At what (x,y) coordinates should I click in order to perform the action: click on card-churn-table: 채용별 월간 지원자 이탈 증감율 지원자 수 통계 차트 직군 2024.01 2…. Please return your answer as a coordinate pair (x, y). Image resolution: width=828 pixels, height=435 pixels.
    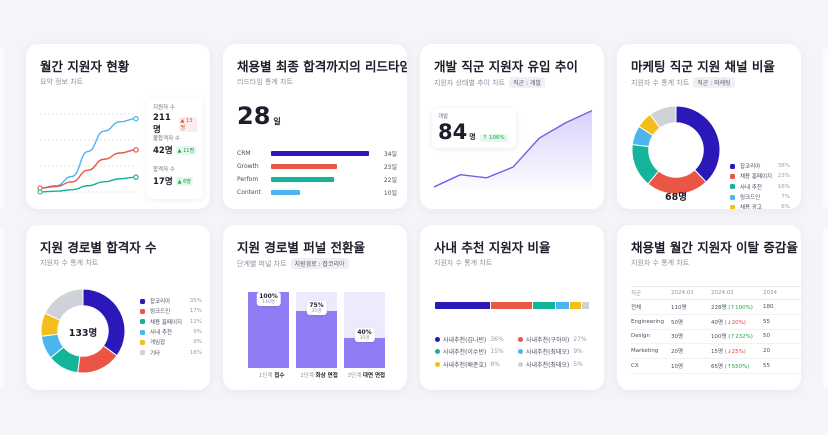
    Looking at the image, I should click on (709, 307).